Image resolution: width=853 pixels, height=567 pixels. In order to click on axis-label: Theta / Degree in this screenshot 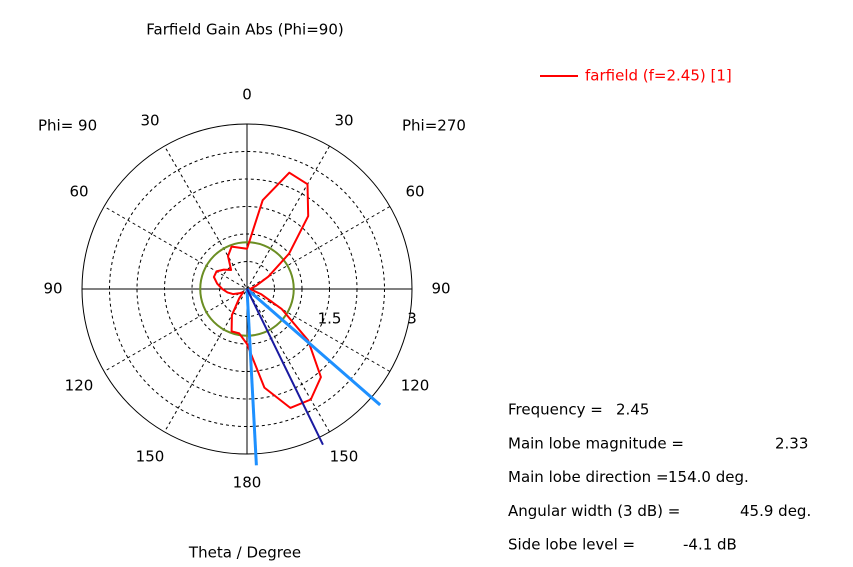, I will do `click(244, 553)`.